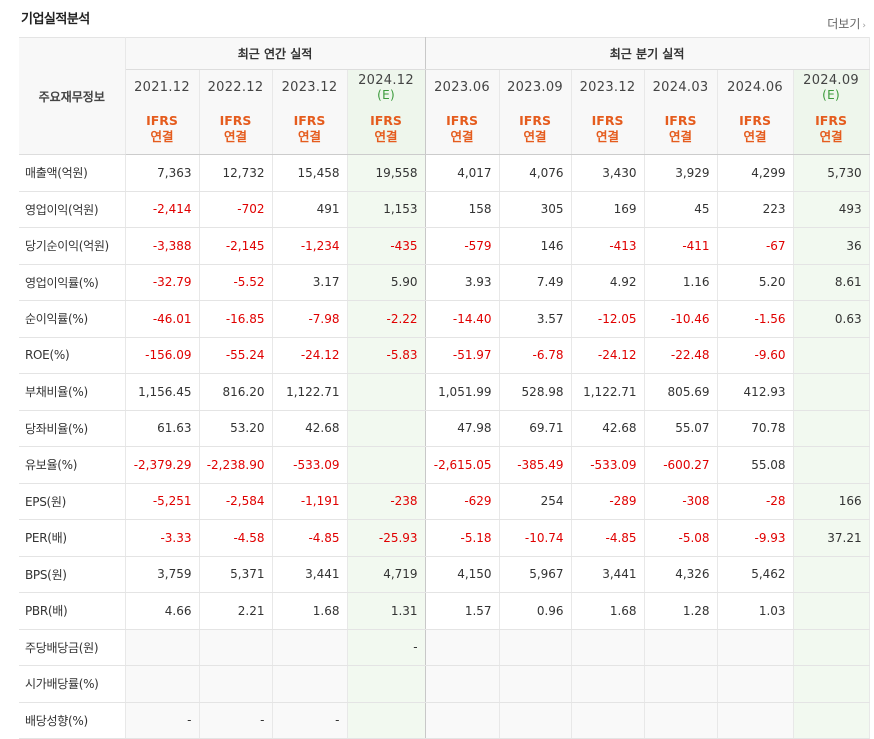  I want to click on more-link: 더보기 ›, so click(846, 23).